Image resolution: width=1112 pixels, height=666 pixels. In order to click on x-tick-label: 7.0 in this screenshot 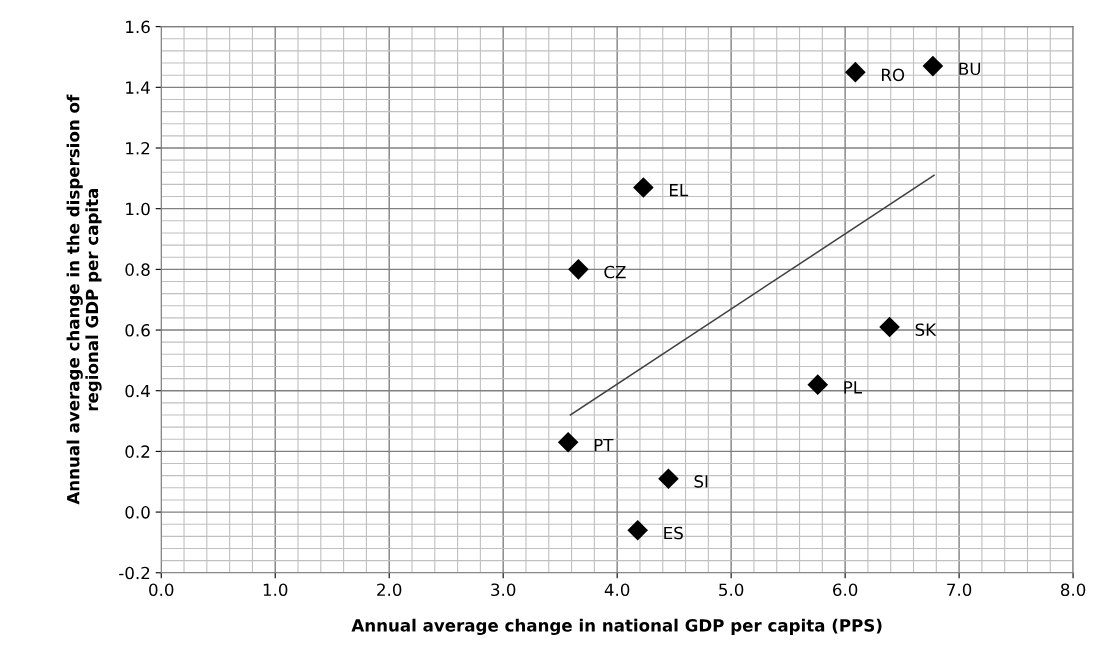, I will do `click(959, 590)`.